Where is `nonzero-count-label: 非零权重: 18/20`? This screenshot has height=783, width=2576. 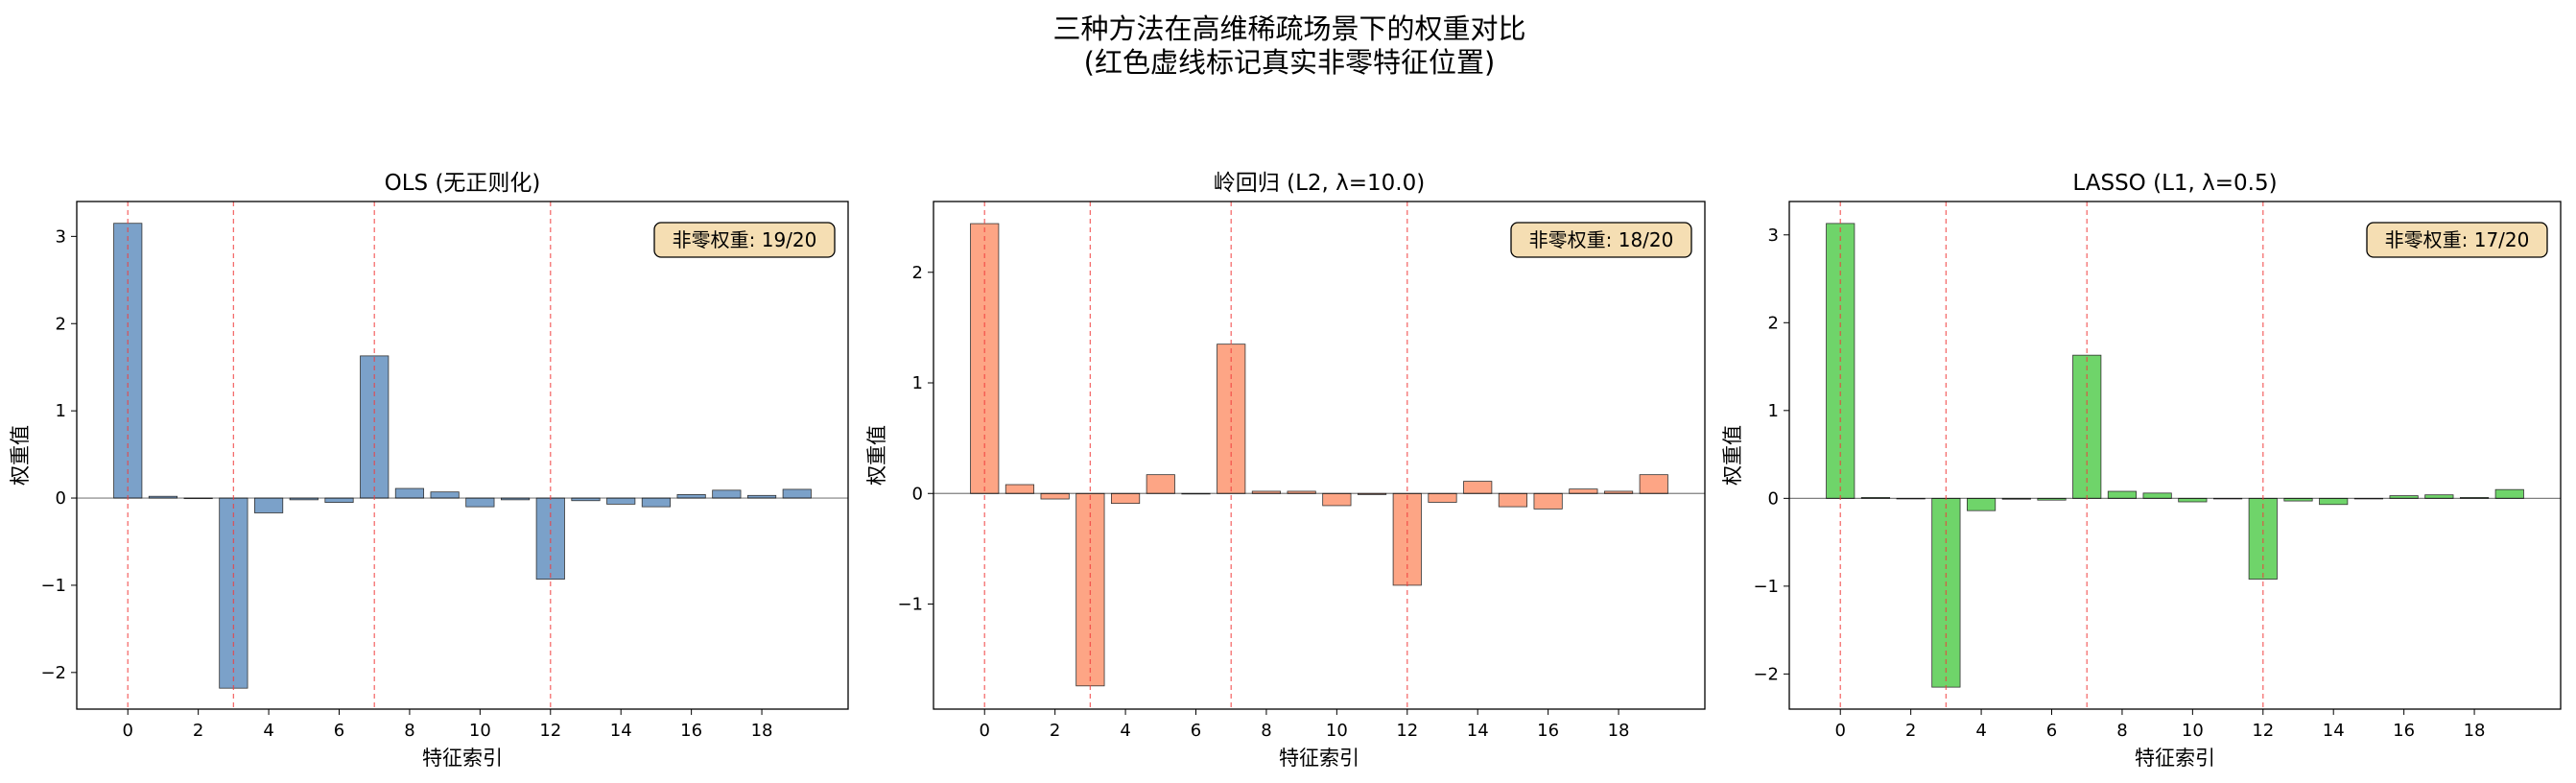 nonzero-count-label: 非零权重: 18/20 is located at coordinates (1602, 239).